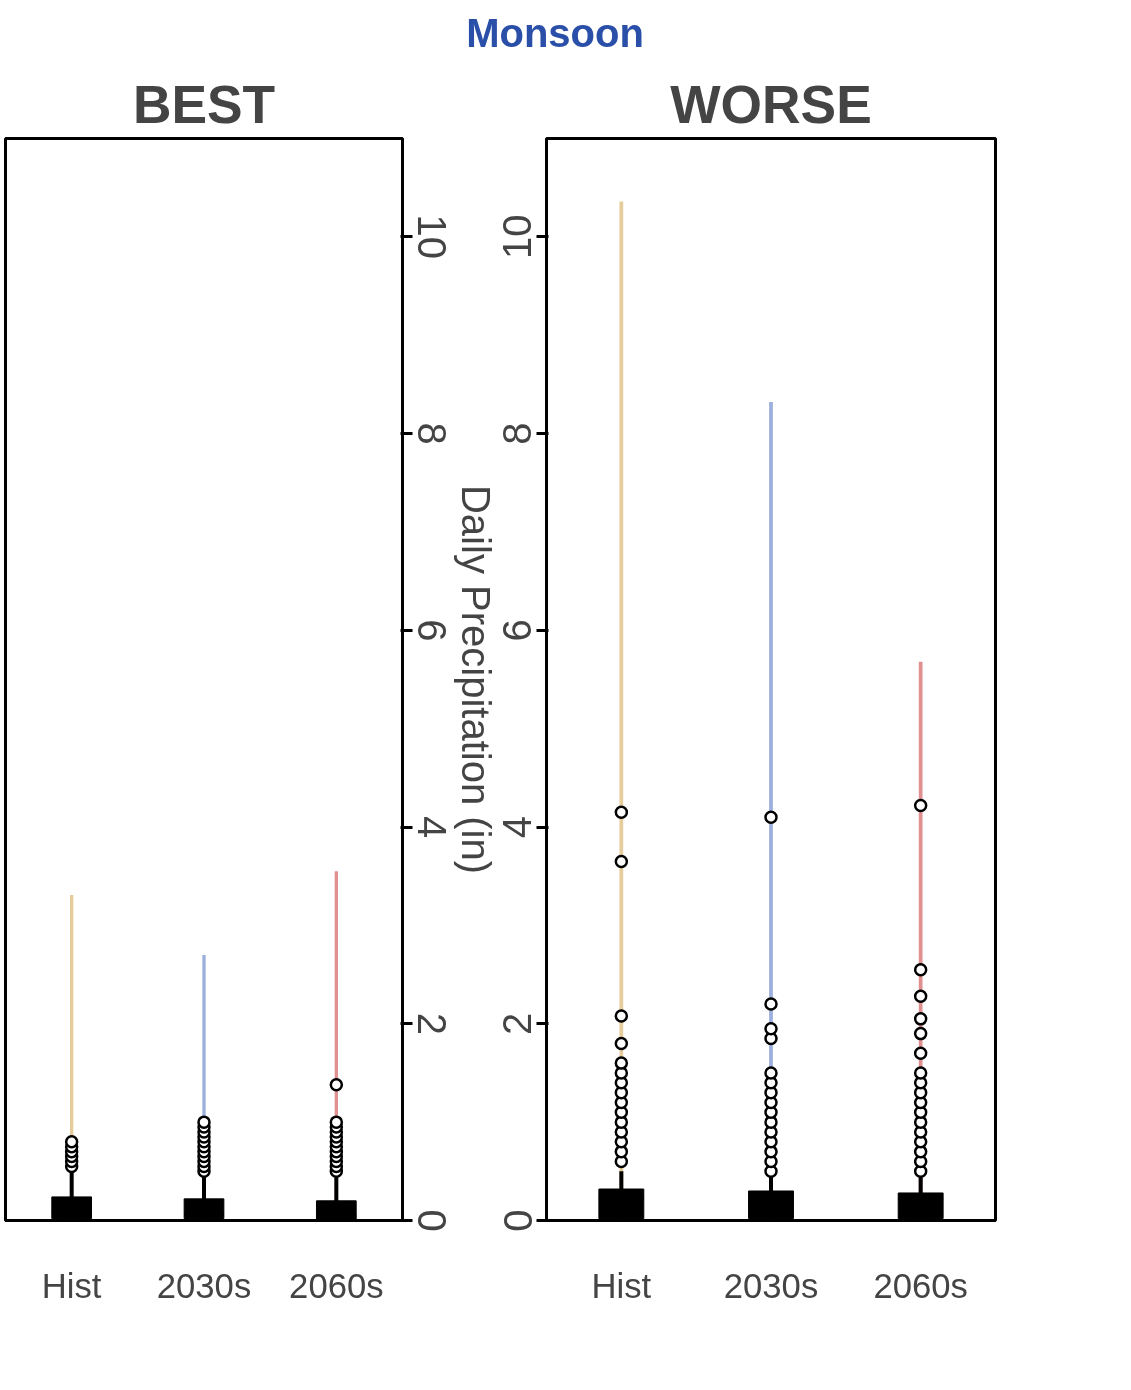  I want to click on chart-title: WORSE, so click(771, 104).